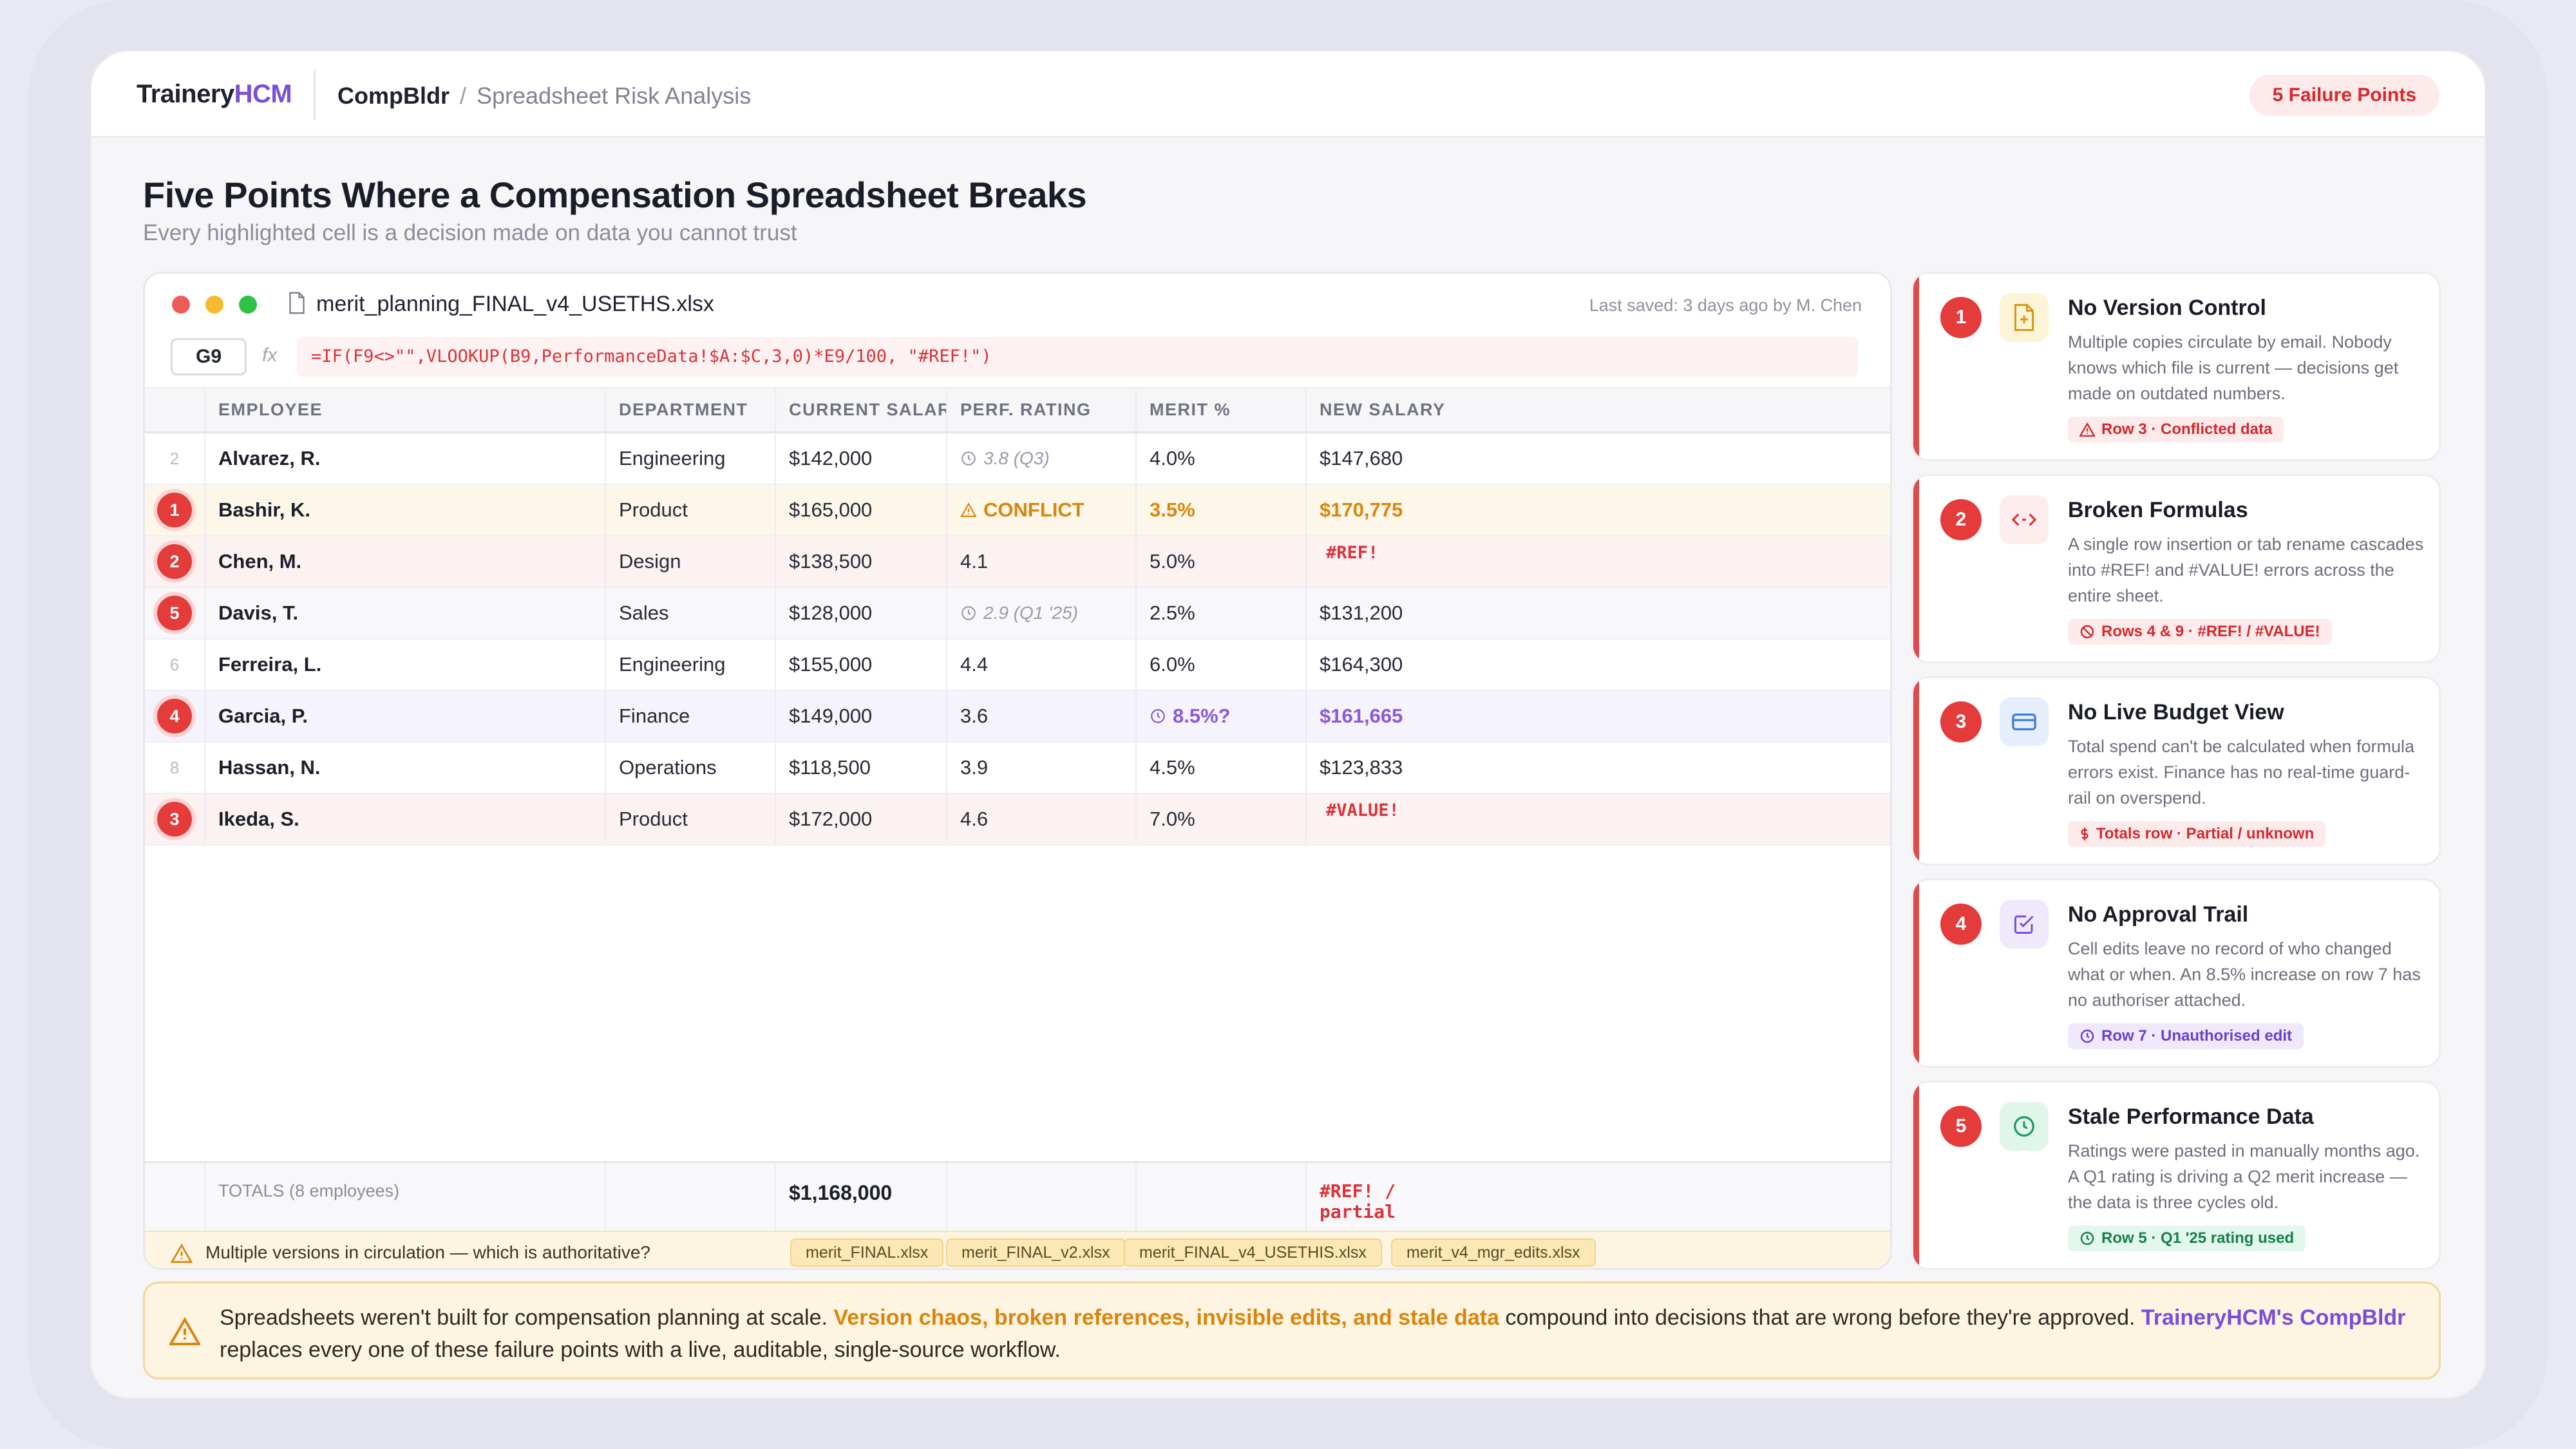 This screenshot has width=2576, height=1449. What do you see at coordinates (691, 613) in the screenshot?
I see `department-cell: Sales` at bounding box center [691, 613].